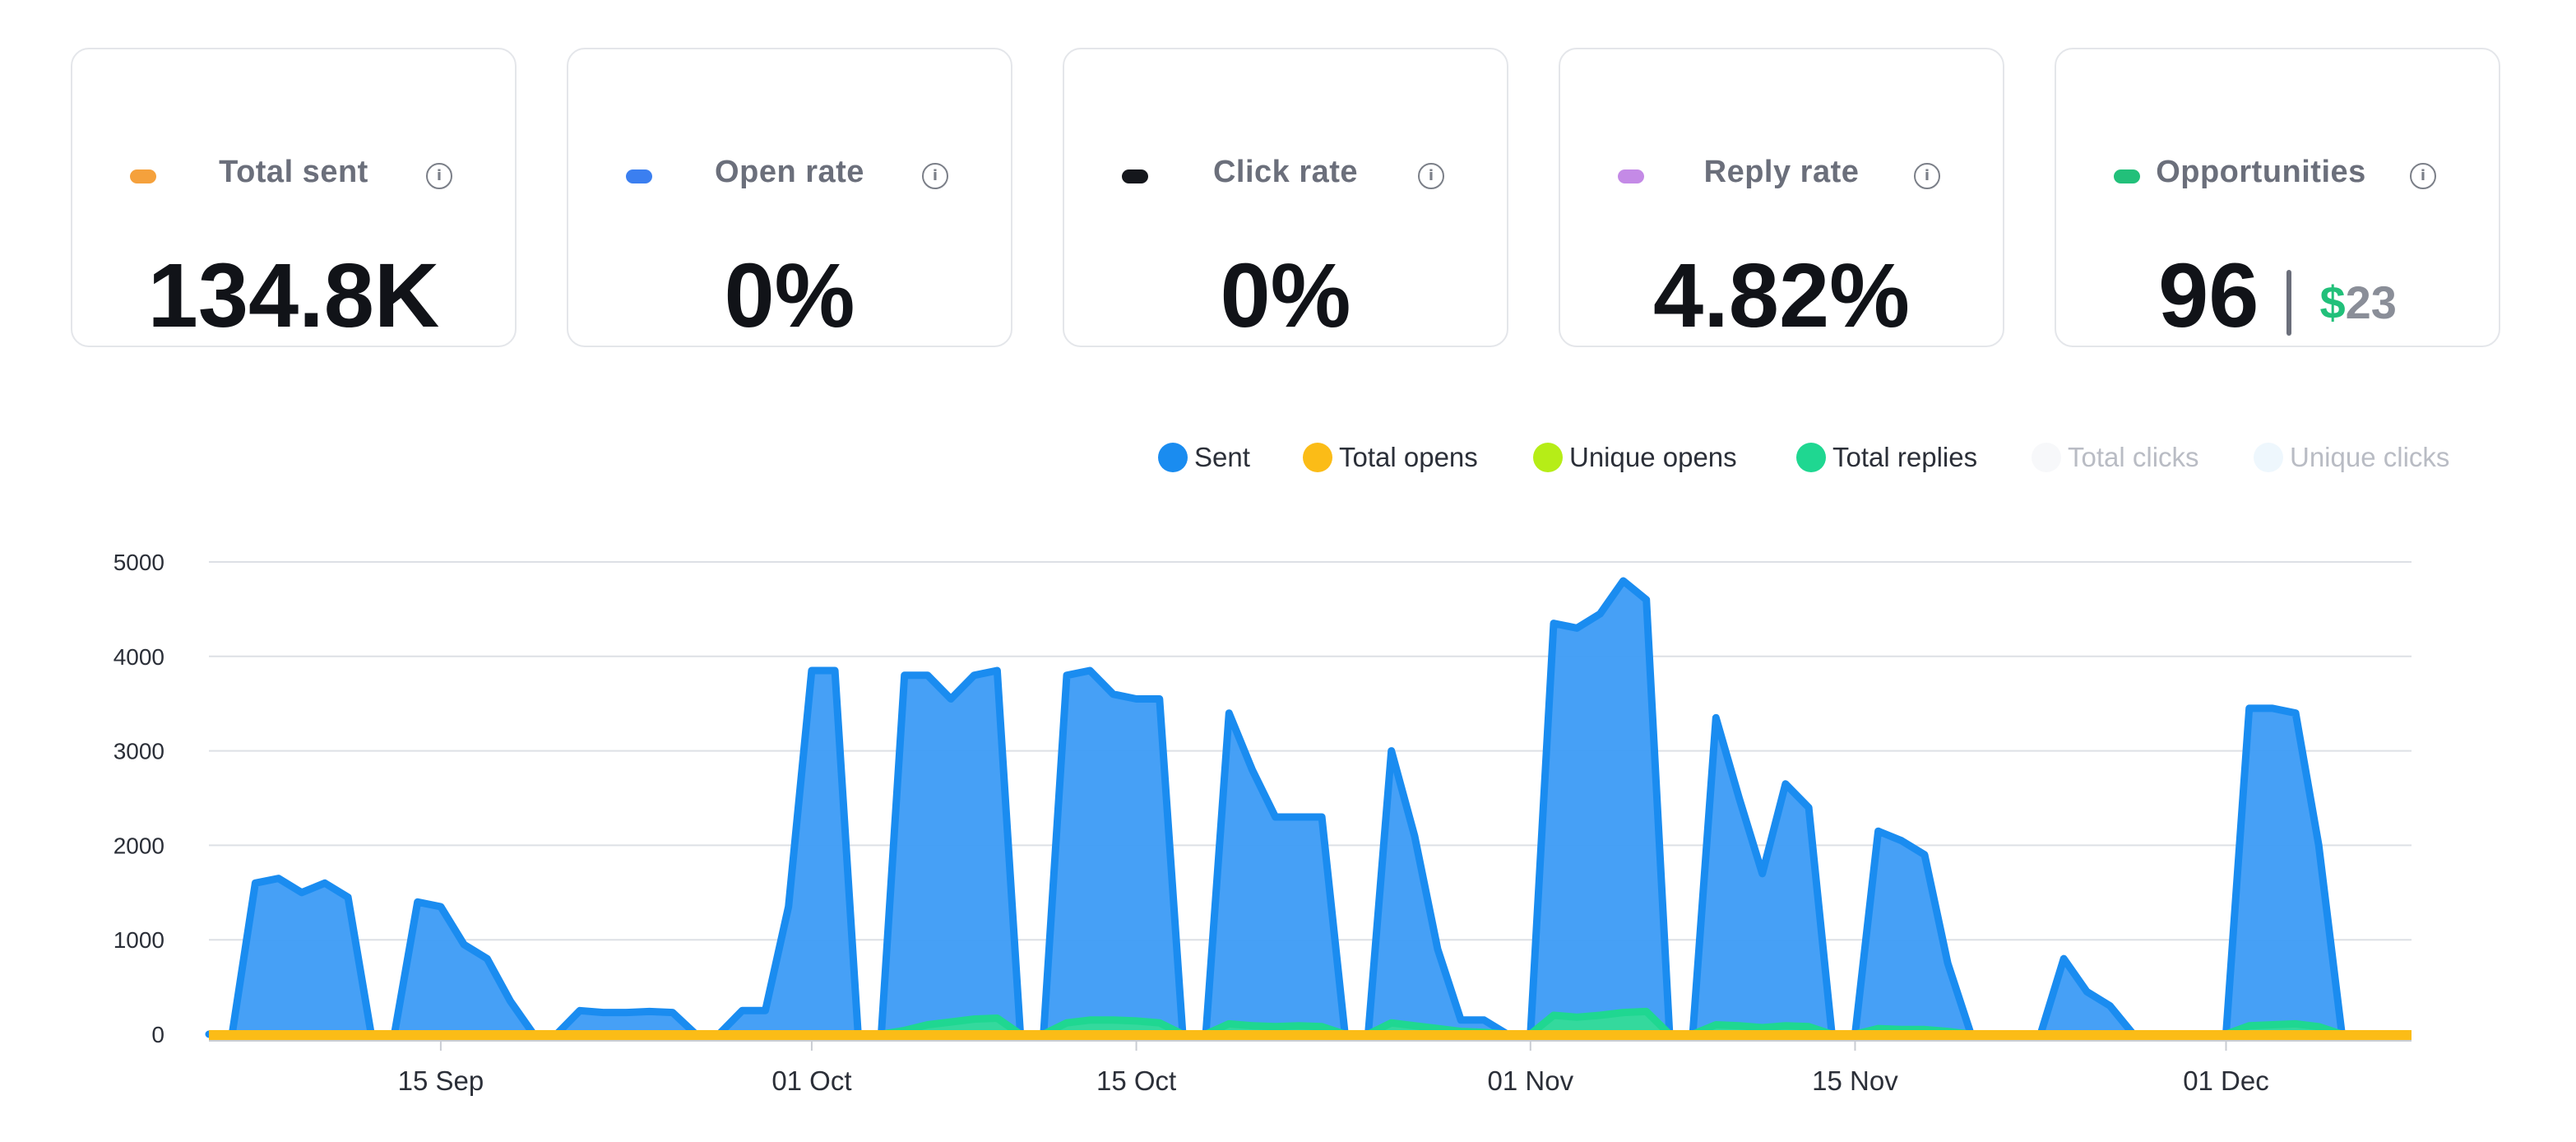 The height and width of the screenshot is (1142, 2576). Describe the element at coordinates (2278, 197) in the screenshot. I see `opportunities-card: Opportunities i 96 $23` at that location.